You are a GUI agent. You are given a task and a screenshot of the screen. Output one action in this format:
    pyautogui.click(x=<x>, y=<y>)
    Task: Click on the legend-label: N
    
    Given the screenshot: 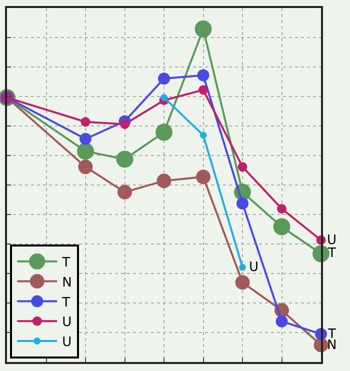 What is the action you would take?
    pyautogui.click(x=67, y=282)
    